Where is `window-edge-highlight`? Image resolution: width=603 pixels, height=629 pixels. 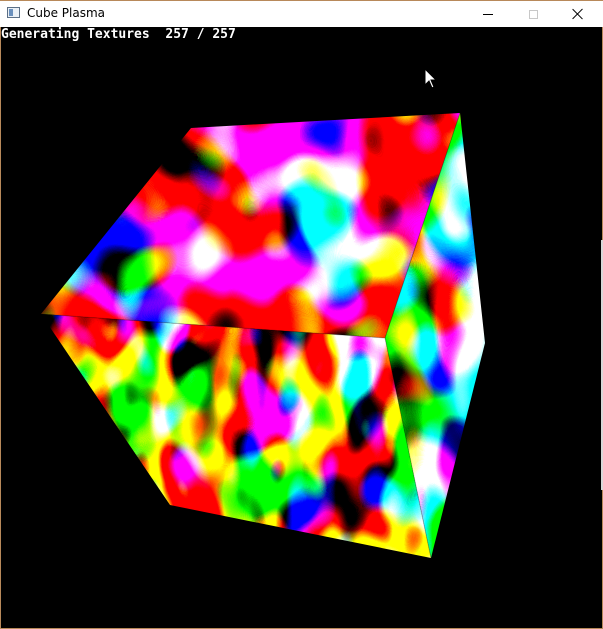
window-edge-highlight is located at coordinates (602, 365).